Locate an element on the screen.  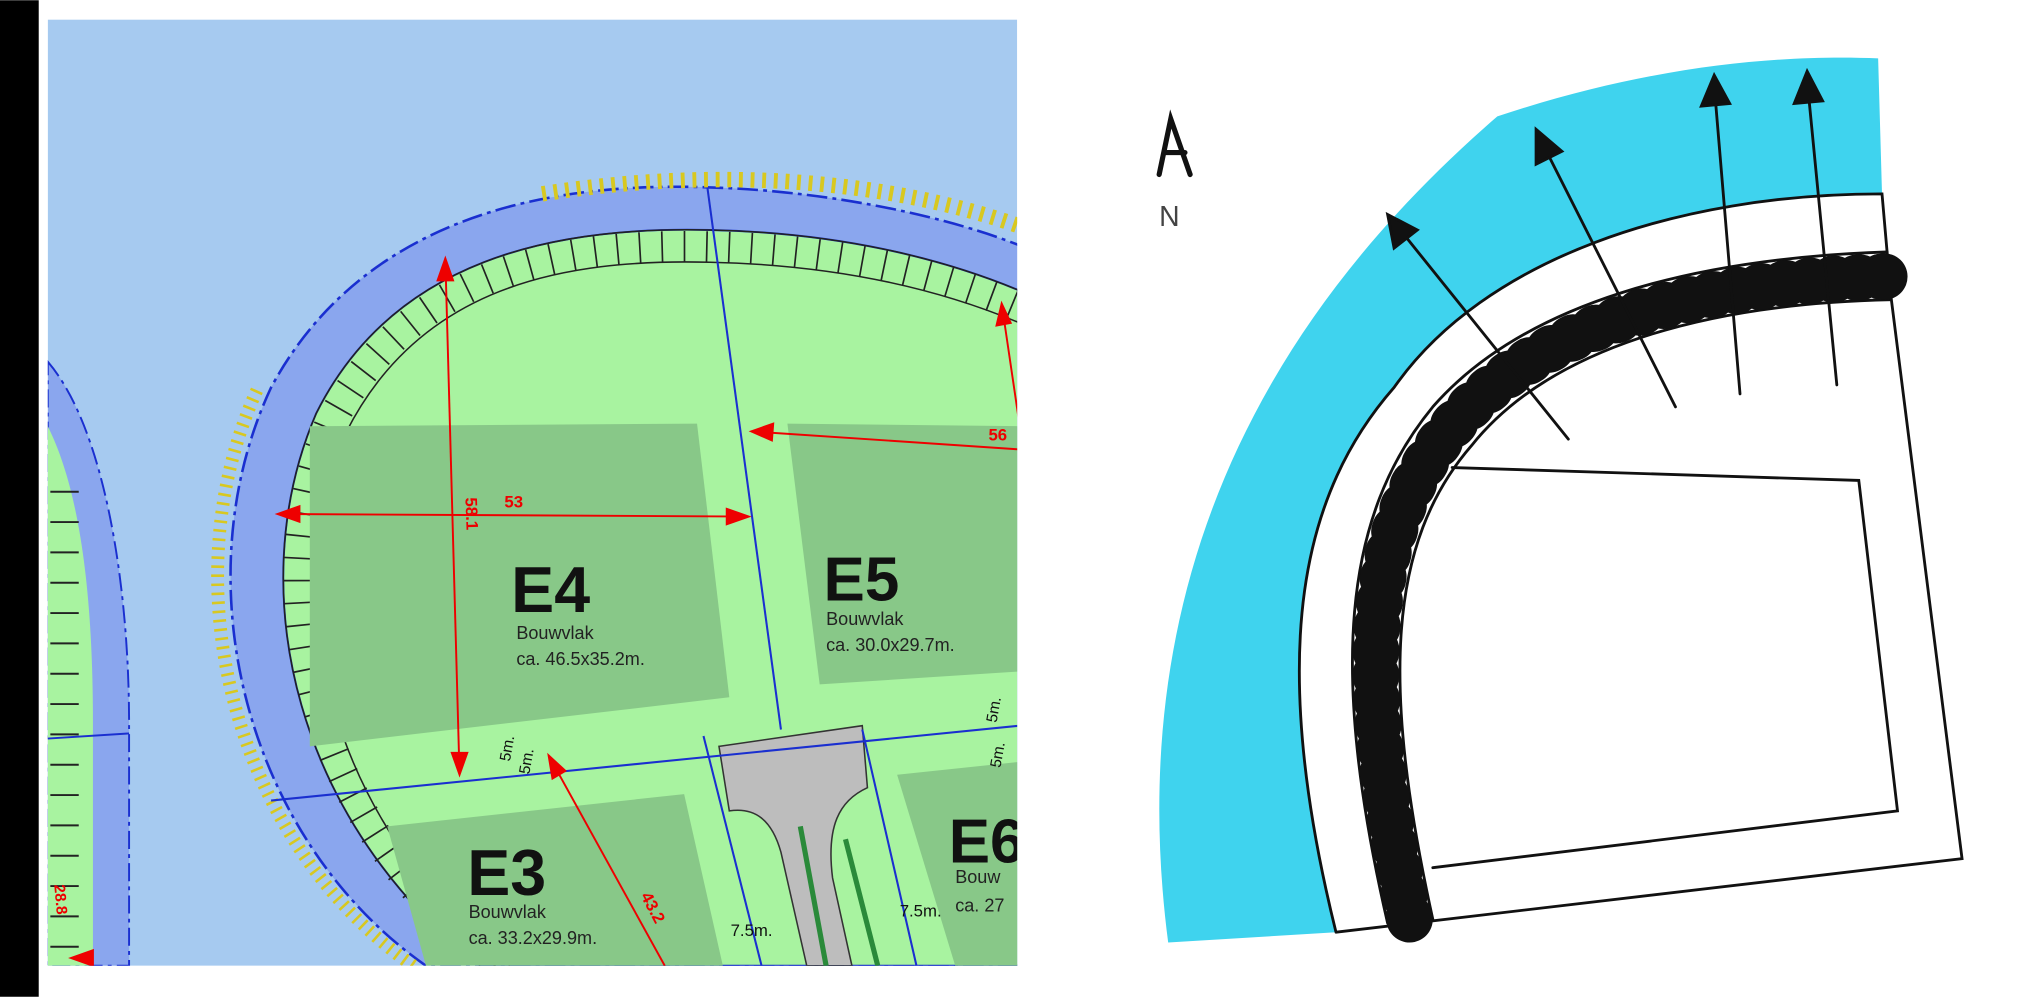
lot-size: ca. 46.5x35.2m. is located at coordinates (580, 659).